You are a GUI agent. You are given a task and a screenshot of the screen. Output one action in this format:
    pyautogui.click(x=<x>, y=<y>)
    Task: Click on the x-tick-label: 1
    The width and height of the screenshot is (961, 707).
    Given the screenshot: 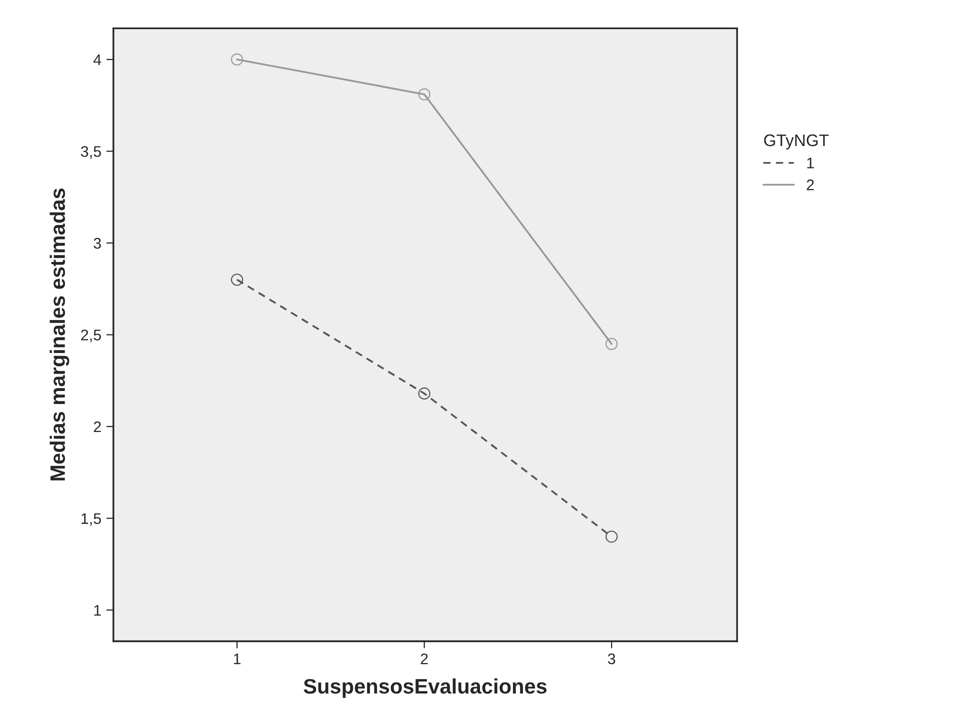 What is the action you would take?
    pyautogui.click(x=237, y=659)
    